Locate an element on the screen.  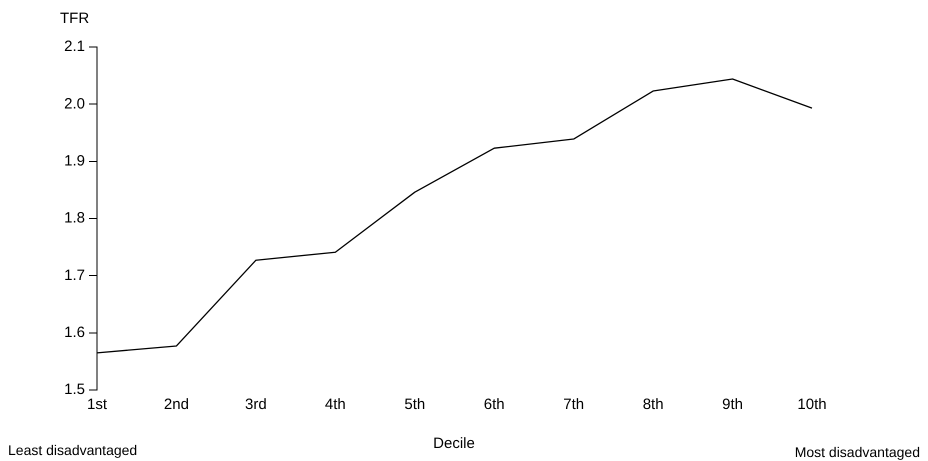
x-tick-label: 1st is located at coordinates (97, 405).